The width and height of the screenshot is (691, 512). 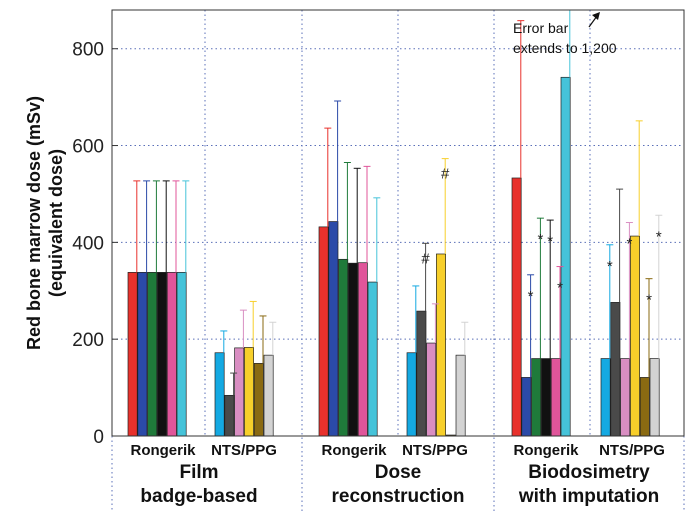 I want to click on panel-title-line: Dose, so click(x=398, y=472).